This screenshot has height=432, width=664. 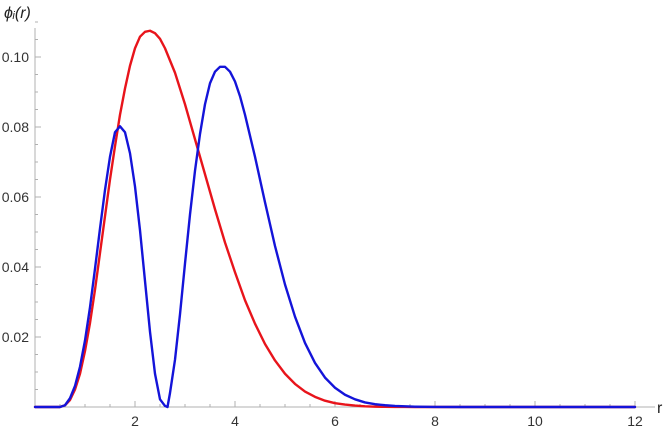 I want to click on y-tick-label: 0.08, so click(x=15, y=127).